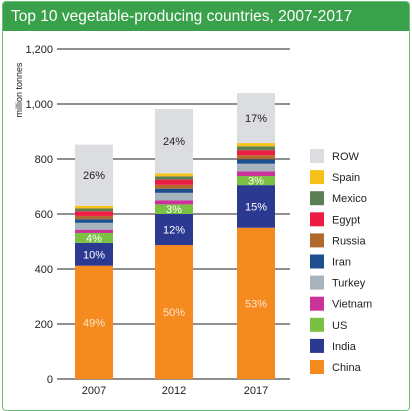 The image size is (412, 411). I want to click on y-axis-label: million tonnes, so click(19, 90).